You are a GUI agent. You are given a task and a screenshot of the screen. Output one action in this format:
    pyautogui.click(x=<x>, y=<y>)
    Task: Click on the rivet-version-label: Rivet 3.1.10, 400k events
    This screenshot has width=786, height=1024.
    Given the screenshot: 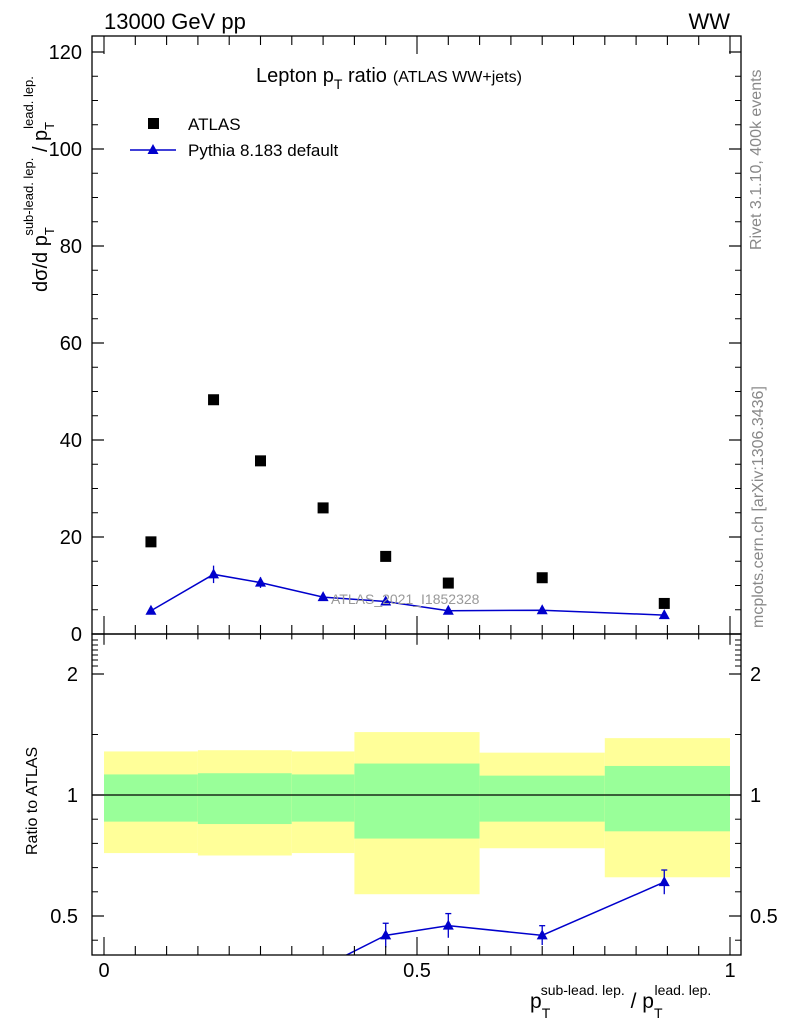 What is the action you would take?
    pyautogui.click(x=756, y=159)
    